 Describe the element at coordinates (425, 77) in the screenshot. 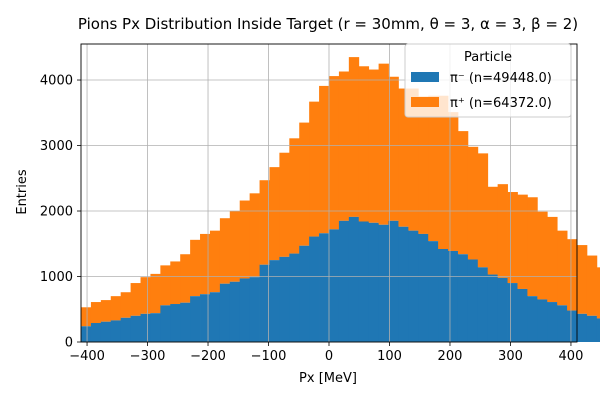

I see `legend-swatch-pi-minus` at that location.